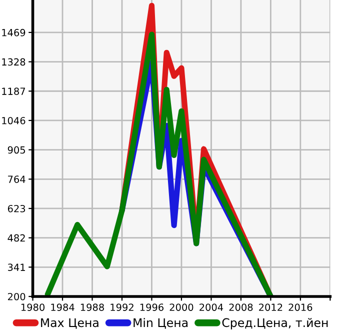 Image resolution: width=345 pixels, height=335 pixels. Describe the element at coordinates (270, 307) in the screenshot. I see `x-tick-label: 2012` at that location.